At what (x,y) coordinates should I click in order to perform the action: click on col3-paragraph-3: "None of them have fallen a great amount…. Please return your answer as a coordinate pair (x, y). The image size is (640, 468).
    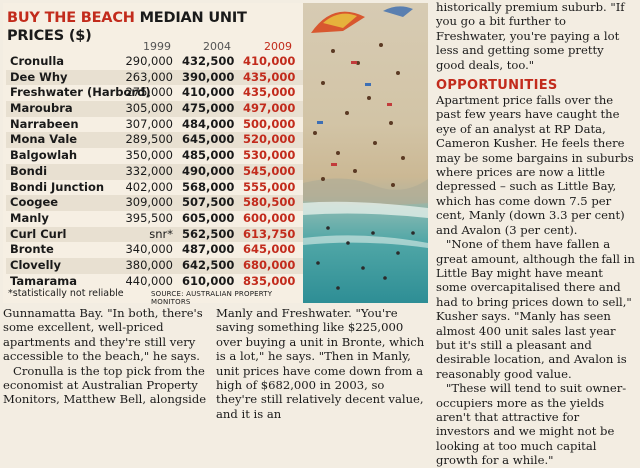
    Looking at the image, I should click on (535, 309).